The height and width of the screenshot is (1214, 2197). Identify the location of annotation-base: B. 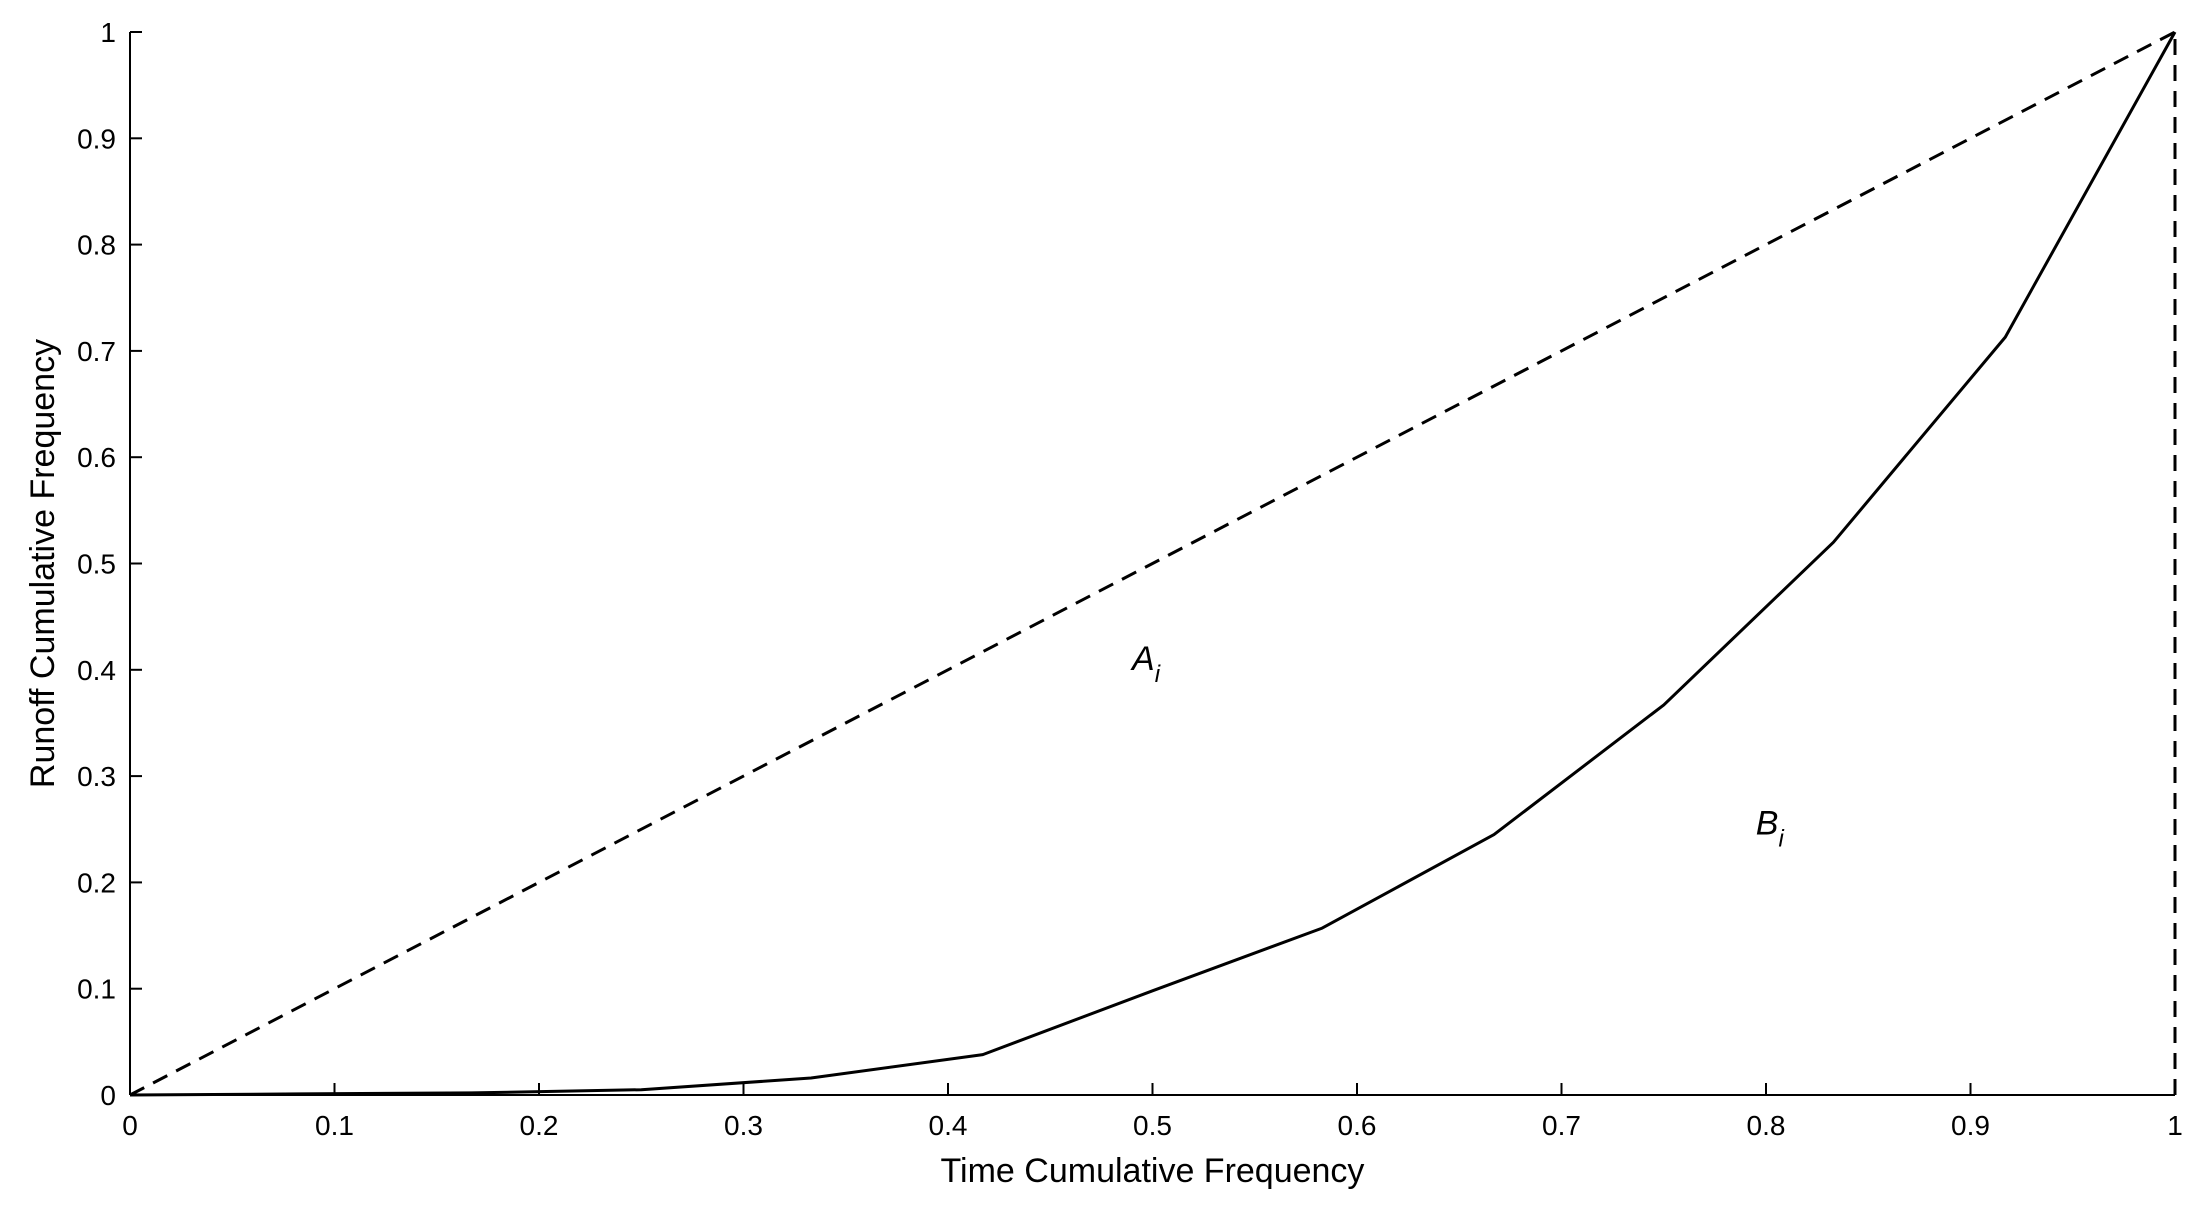
(1767, 824).